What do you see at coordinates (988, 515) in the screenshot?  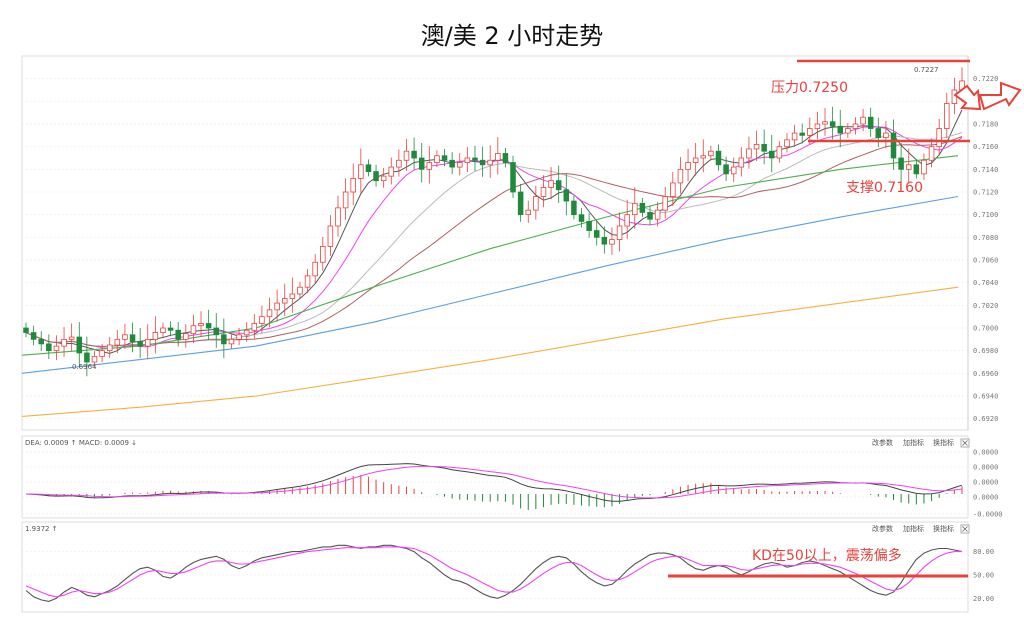 I see `macd-tick-label: -0.0000` at bounding box center [988, 515].